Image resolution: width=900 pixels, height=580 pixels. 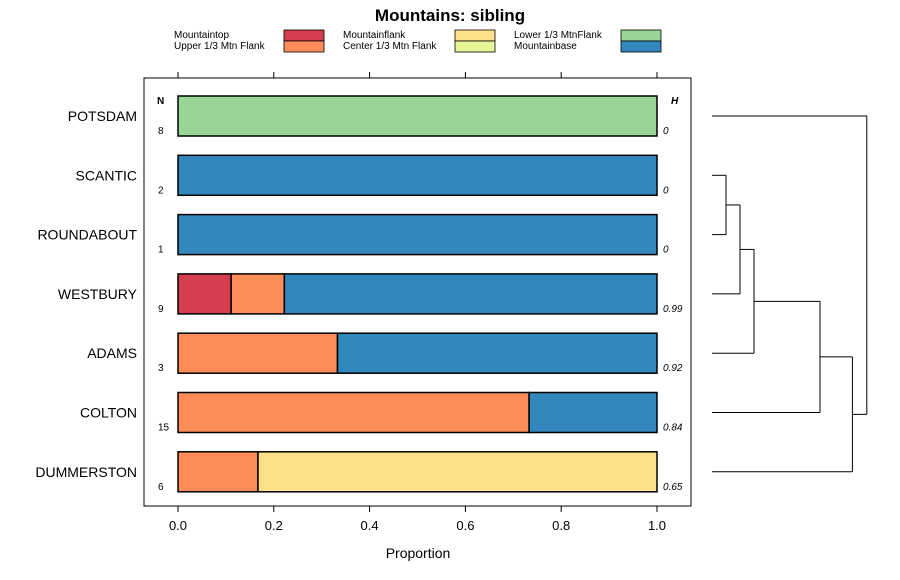 I want to click on row-label: COLTON, so click(x=108, y=413).